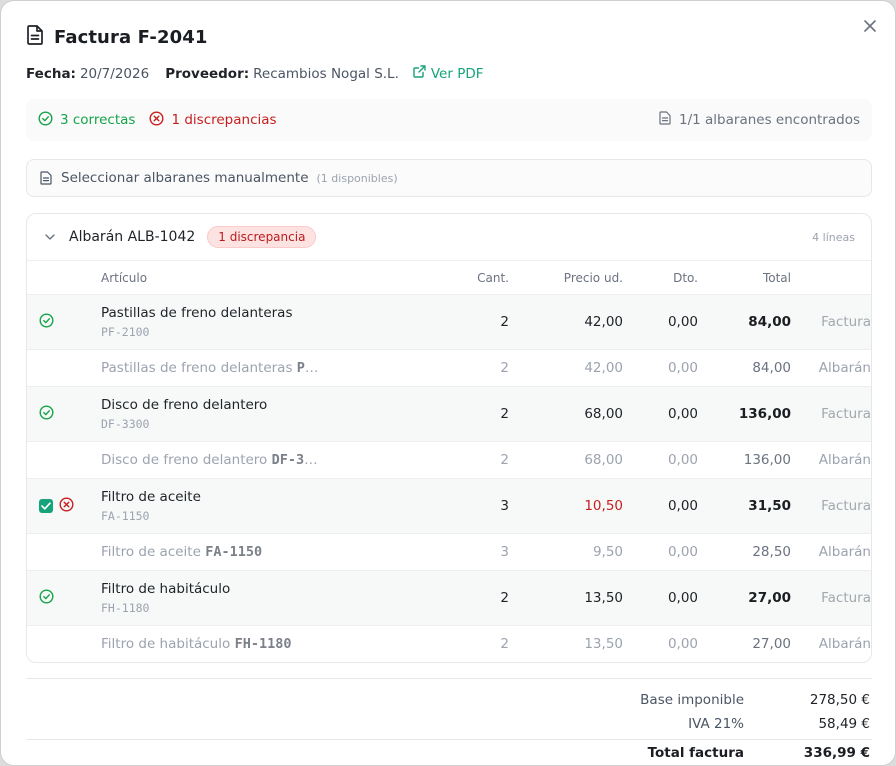 This screenshot has width=896, height=766. I want to click on total-cell: 136,00, so click(744, 414).